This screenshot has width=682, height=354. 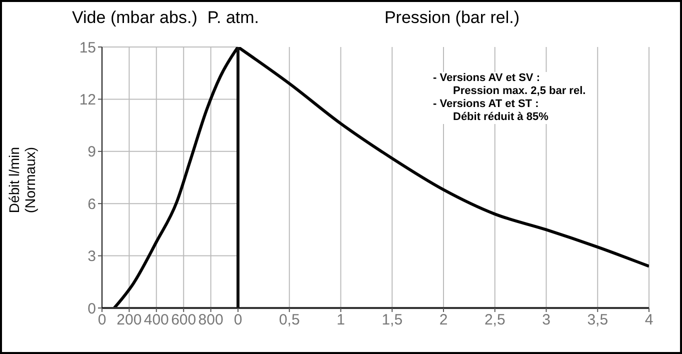 What do you see at coordinates (340, 320) in the screenshot?
I see `x-tick-label: 1` at bounding box center [340, 320].